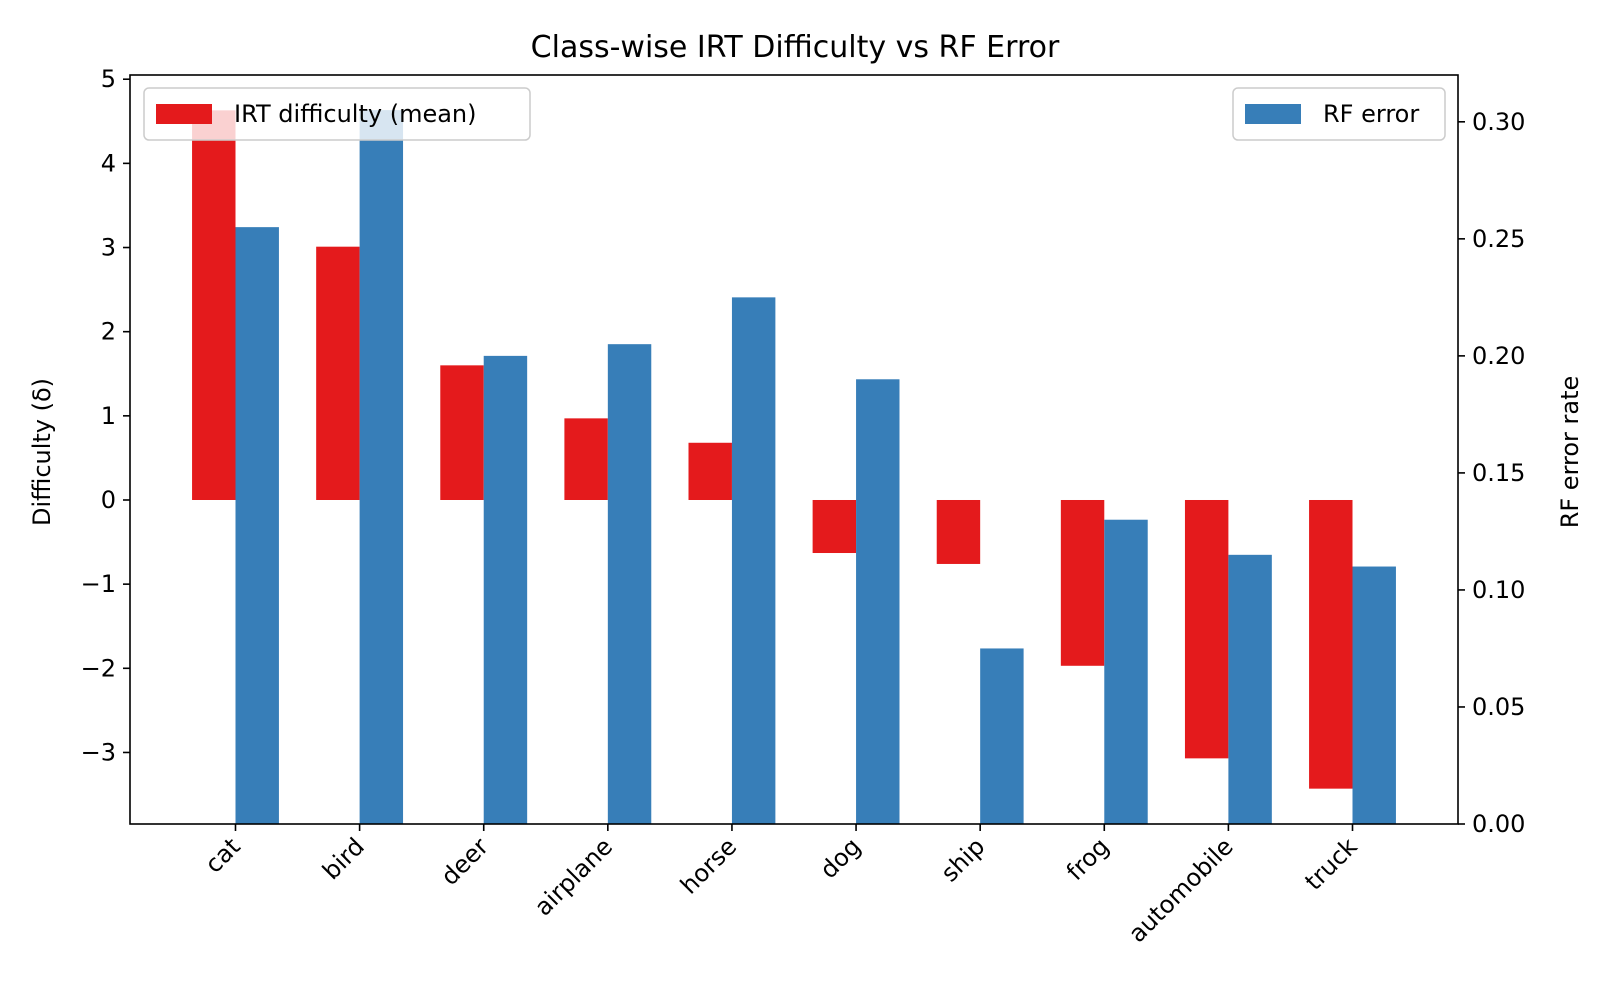 This screenshot has width=1600, height=1000. I want to click on left-axis-tick-label: −1, so click(98, 584).